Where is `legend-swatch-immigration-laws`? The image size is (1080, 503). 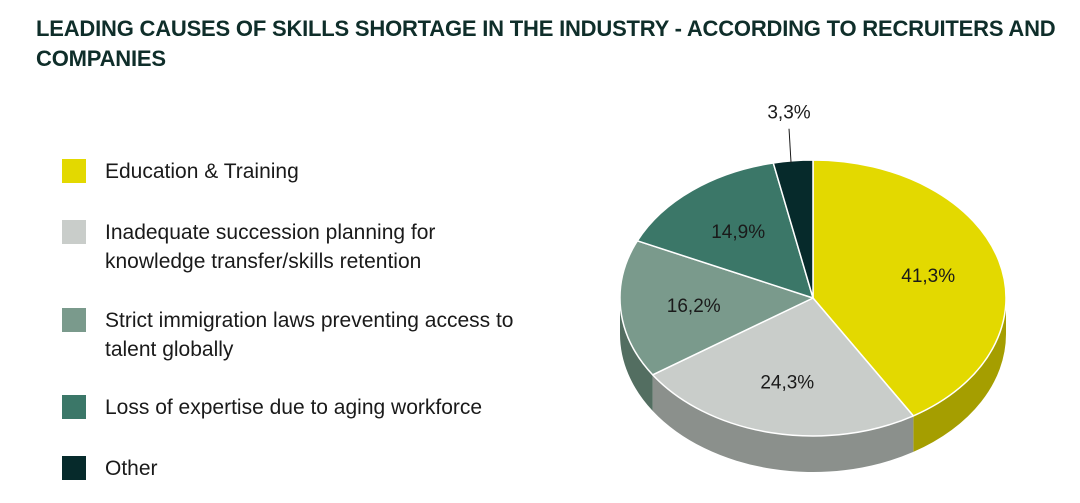
legend-swatch-immigration-laws is located at coordinates (74, 320).